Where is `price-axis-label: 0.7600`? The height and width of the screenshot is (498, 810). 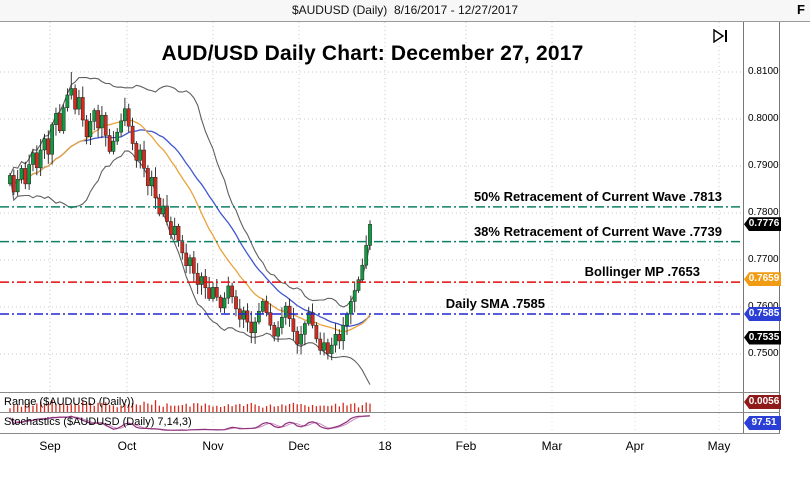
price-axis-label: 0.7600 is located at coordinates (763, 306).